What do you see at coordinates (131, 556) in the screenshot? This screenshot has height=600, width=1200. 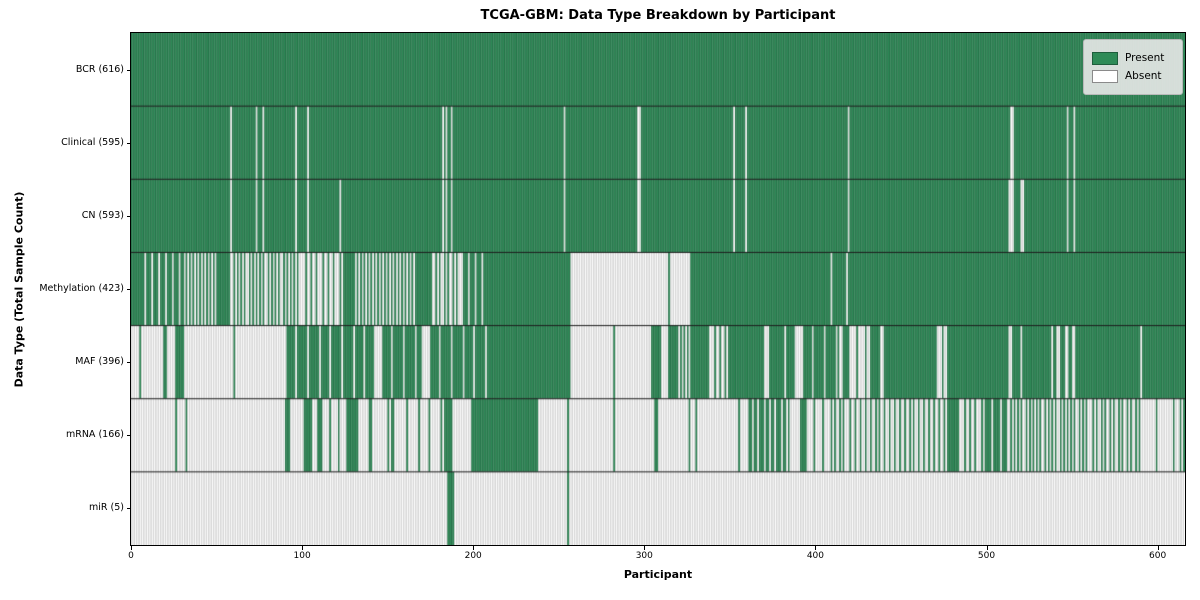 I see `x-tick-label-0: 0` at bounding box center [131, 556].